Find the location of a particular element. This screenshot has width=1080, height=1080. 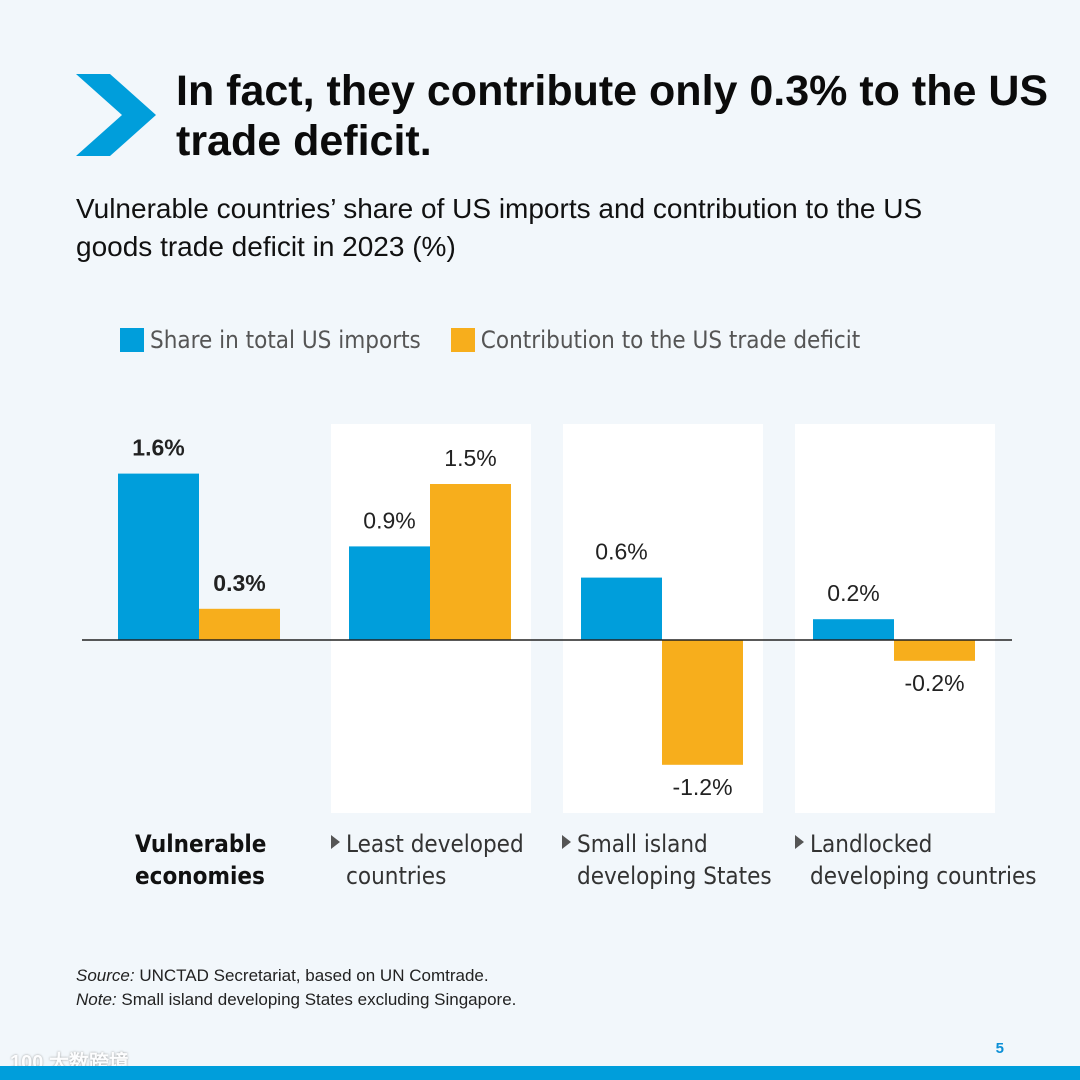

category-label-line: developing States is located at coordinates (674, 876).